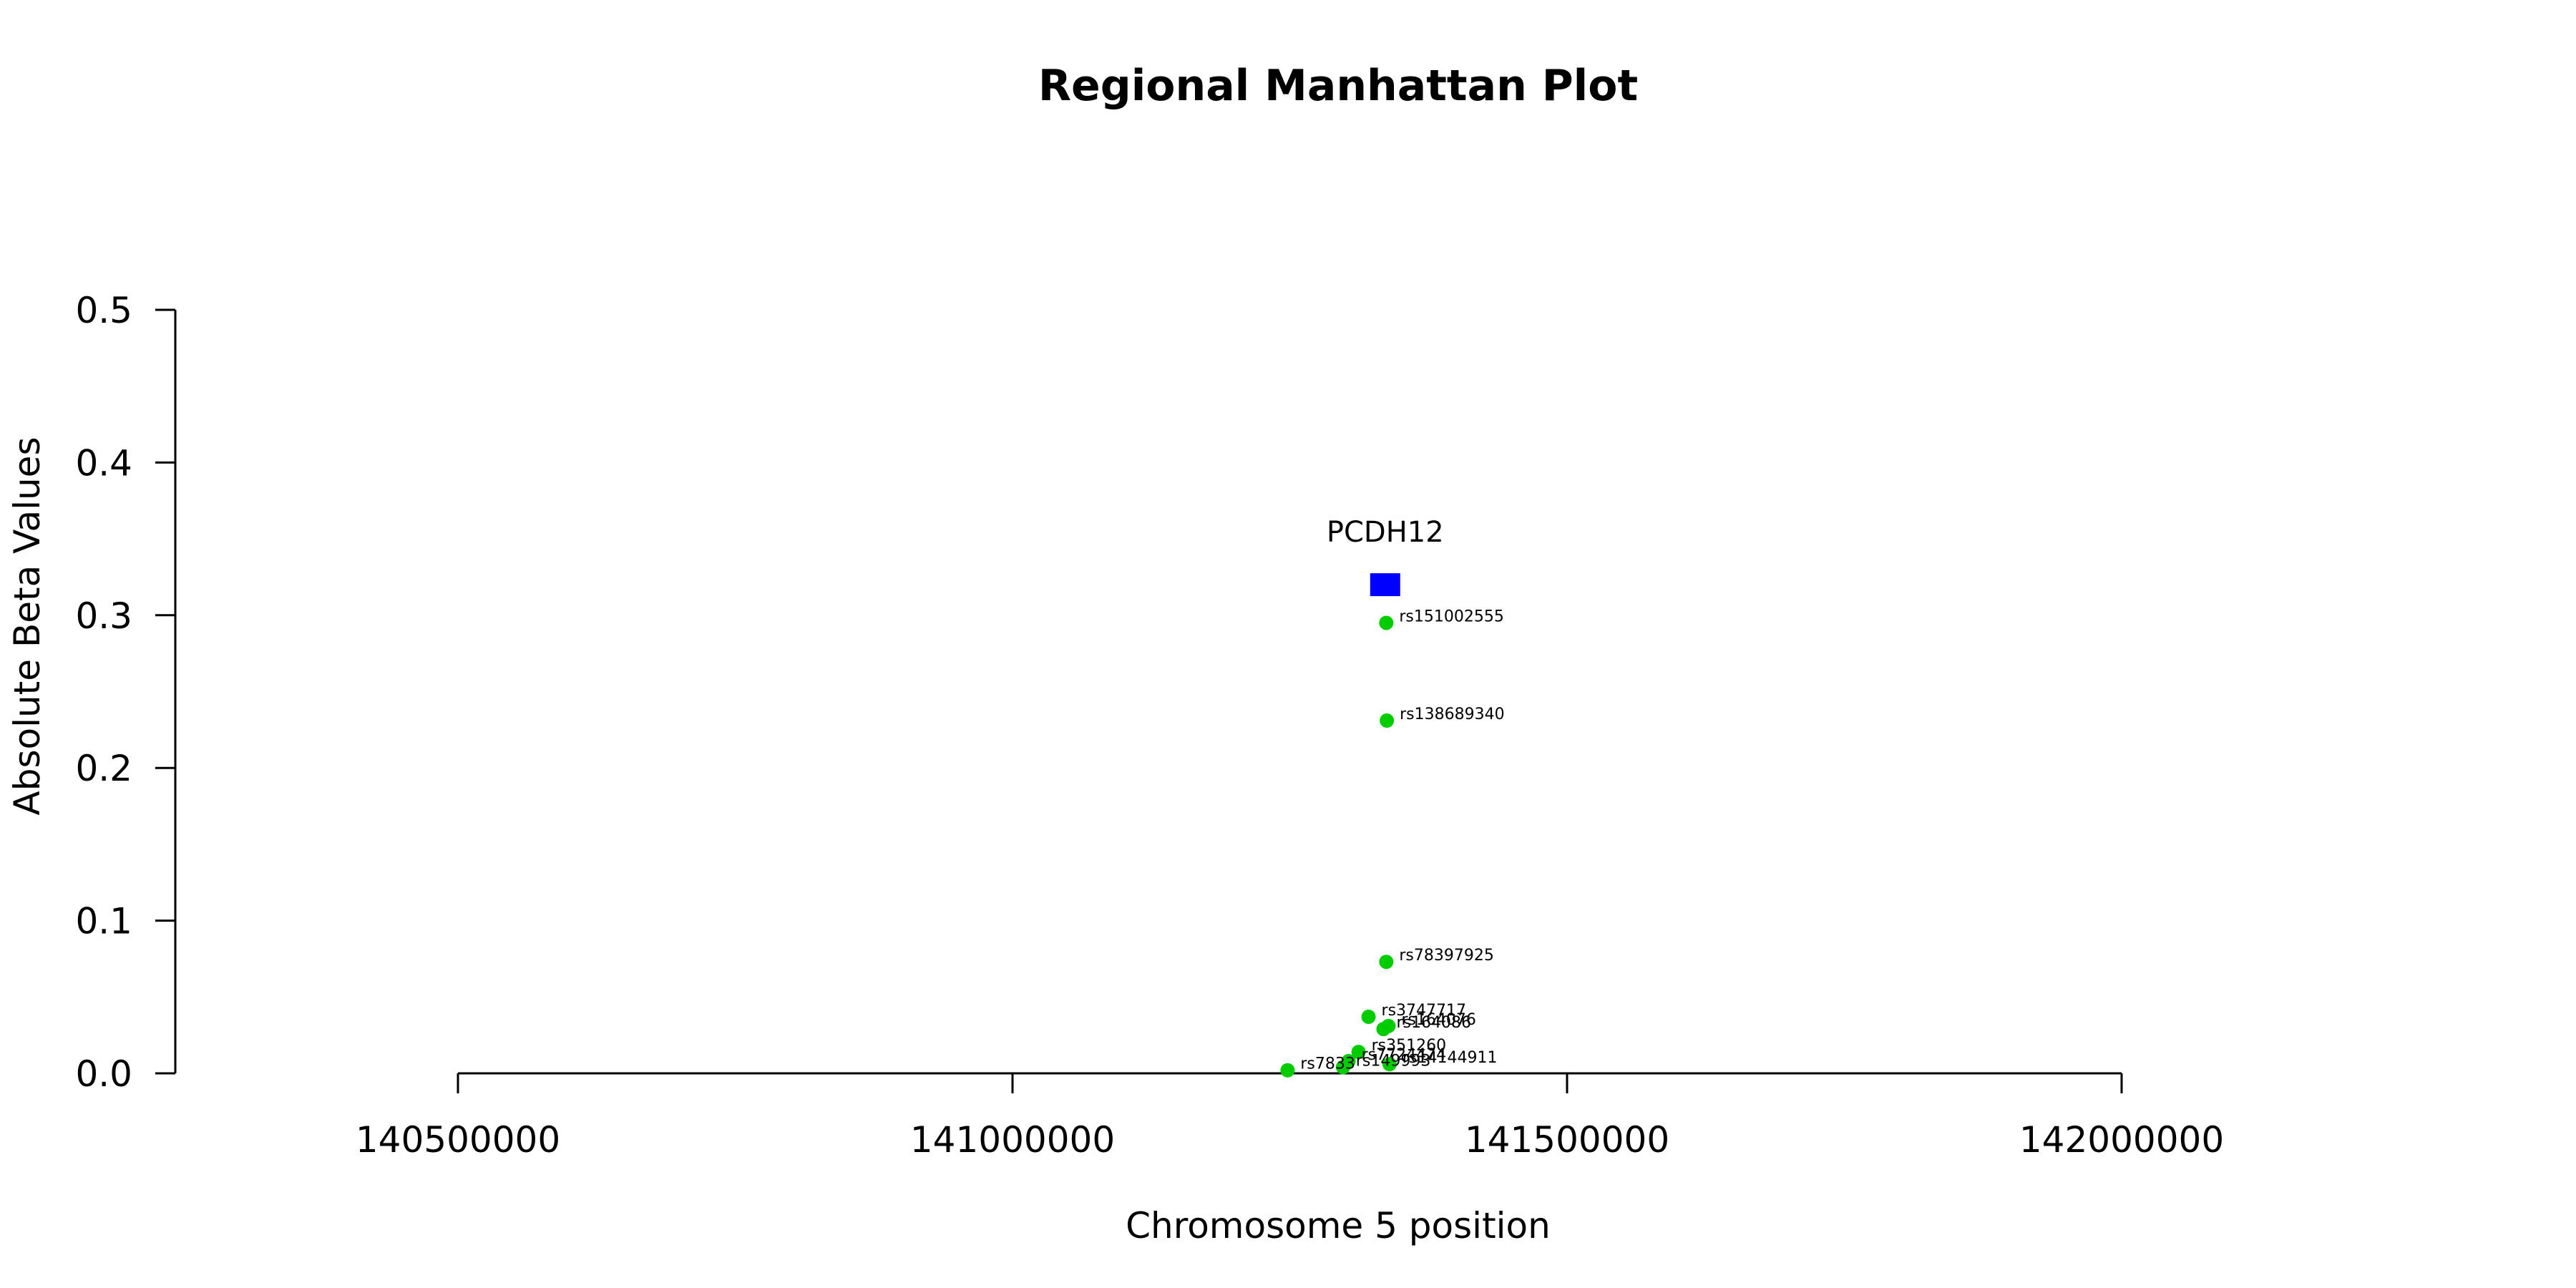  I want to click on snp-label: rs164086, so click(1433, 1023).